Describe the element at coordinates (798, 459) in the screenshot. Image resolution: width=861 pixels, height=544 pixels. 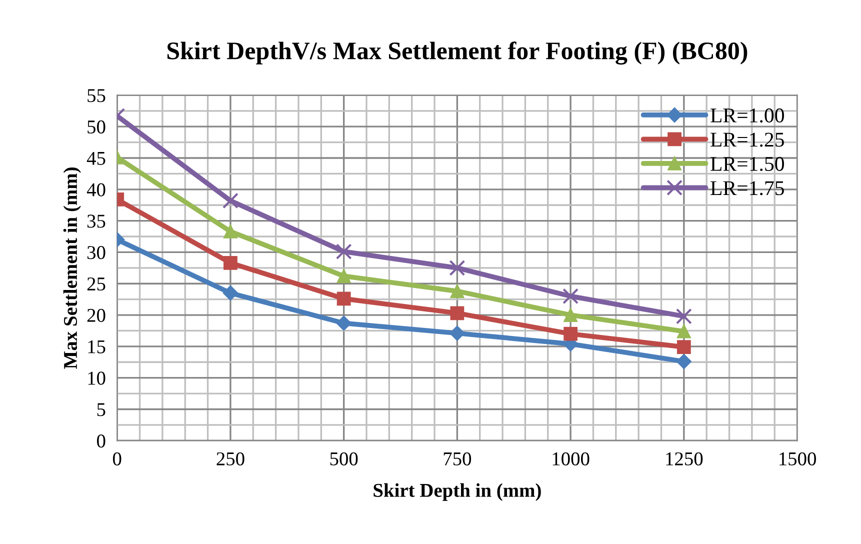
I see `x-tick-label: 1500` at that location.